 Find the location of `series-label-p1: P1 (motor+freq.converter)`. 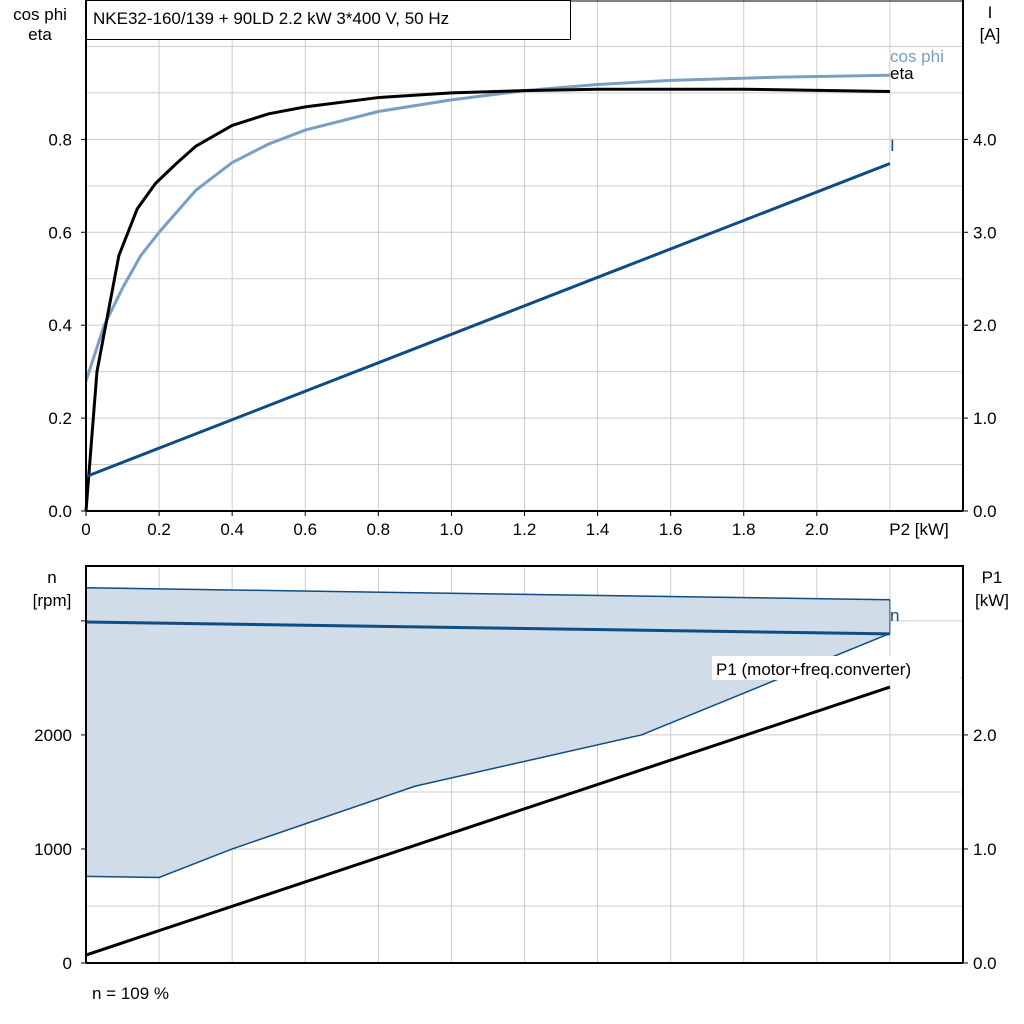

series-label-p1: P1 (motor+freq.converter) is located at coordinates (813, 669).